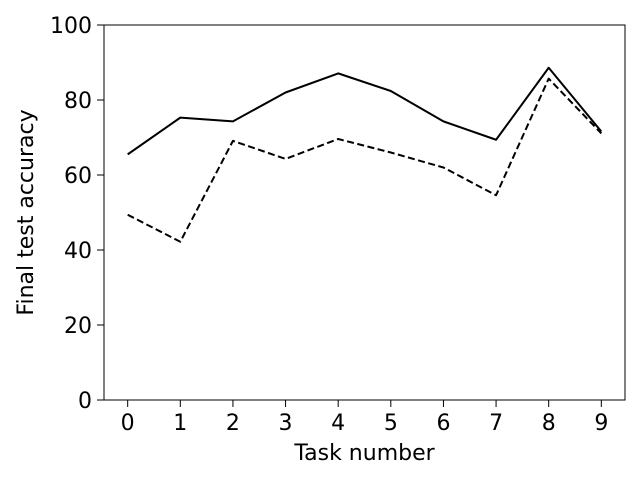 This screenshot has width=640, height=480. I want to click on x-tick-label: 7, so click(496, 423).